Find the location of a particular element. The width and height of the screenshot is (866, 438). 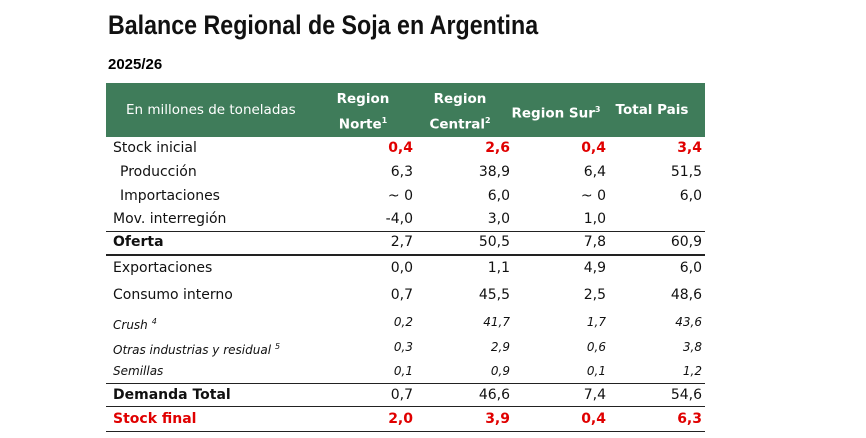

row-label: Stock inicial is located at coordinates (155, 148).